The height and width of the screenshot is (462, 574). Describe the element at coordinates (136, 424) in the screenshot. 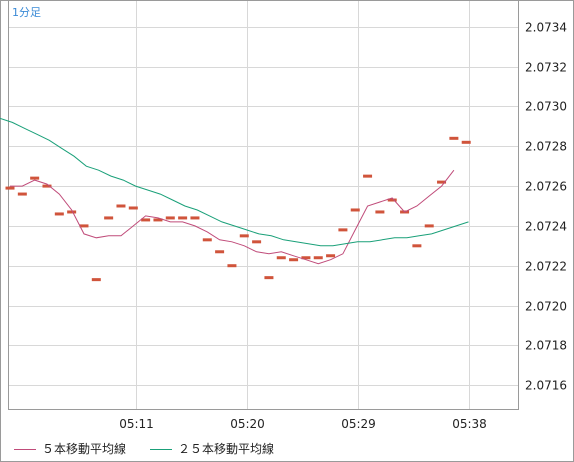

I see `x-tick-label: 05:11` at that location.